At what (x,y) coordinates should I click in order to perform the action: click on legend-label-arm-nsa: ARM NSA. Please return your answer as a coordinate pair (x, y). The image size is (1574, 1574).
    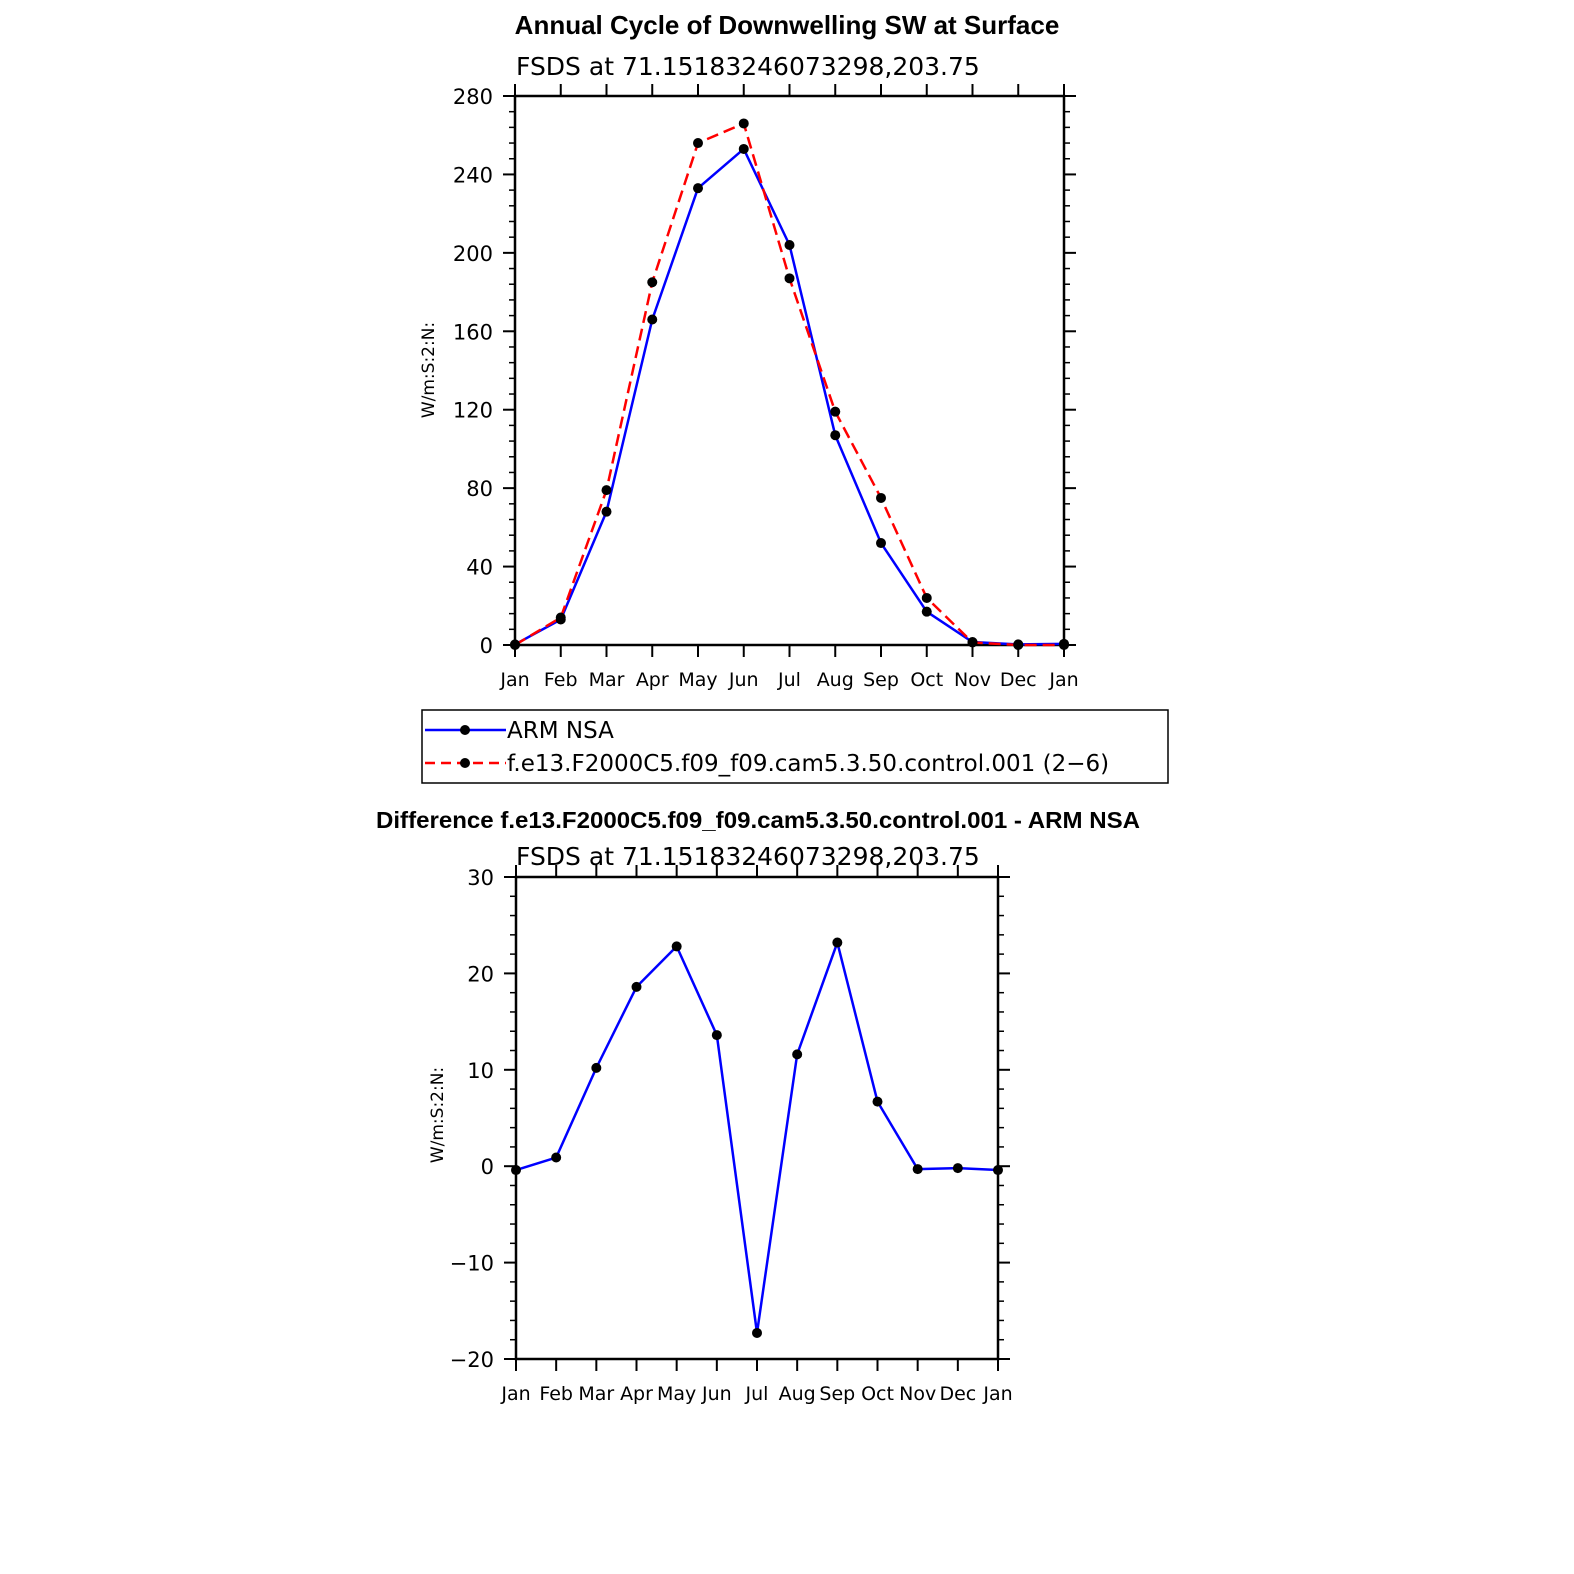
    Looking at the image, I should click on (560, 731).